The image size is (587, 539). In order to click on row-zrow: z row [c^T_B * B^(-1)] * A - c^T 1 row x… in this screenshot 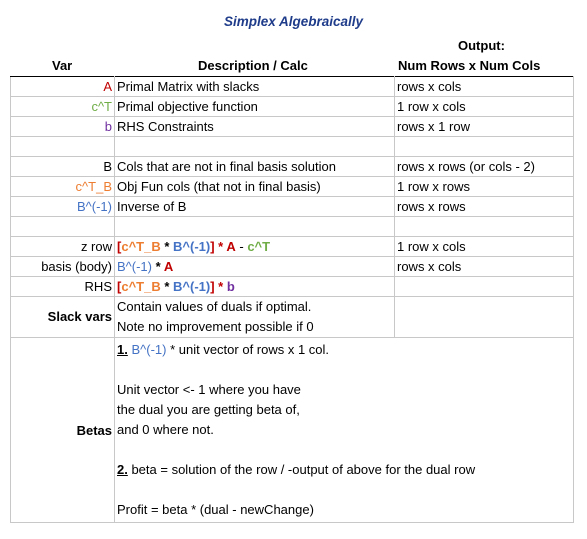, I will do `click(292, 246)`.